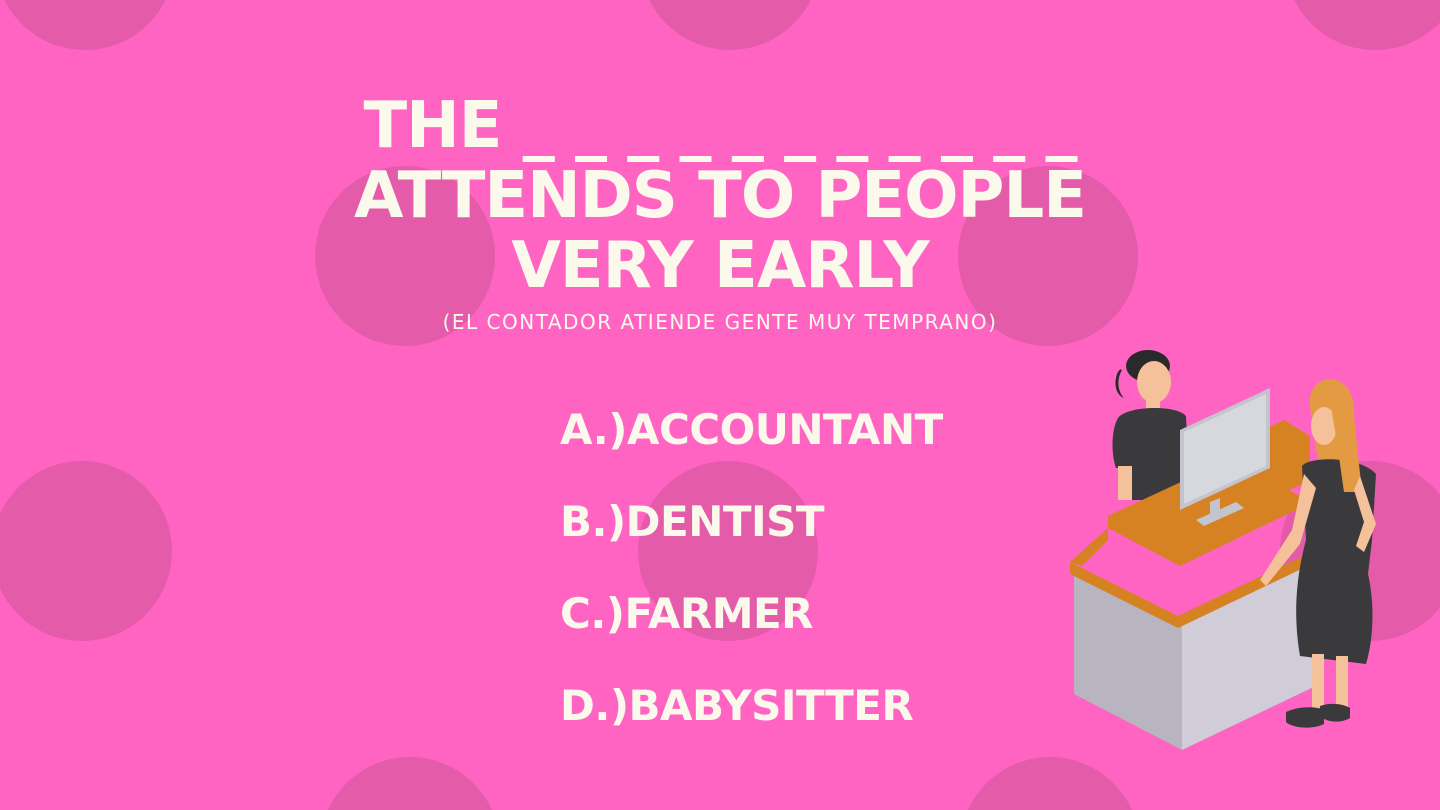  I want to click on option-b: B.)DENTIST, so click(692, 521).